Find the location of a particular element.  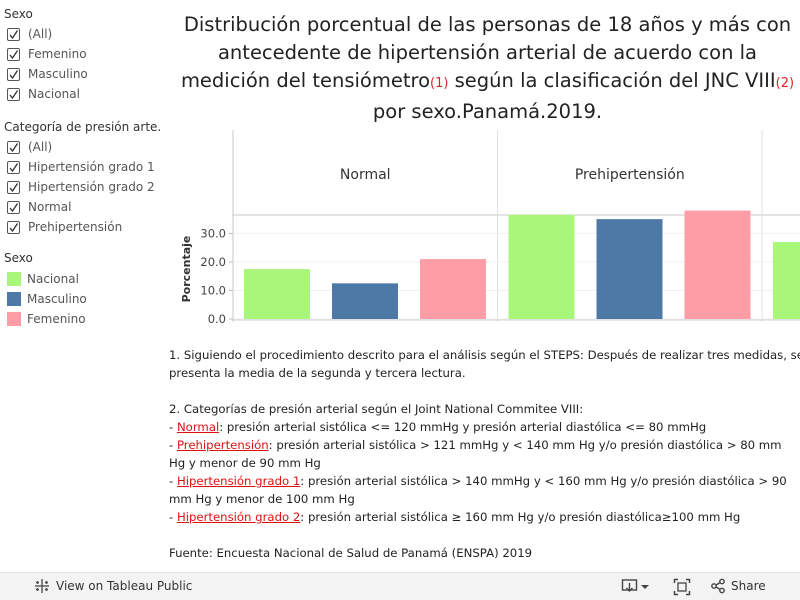

sexo-option-label: Masculino is located at coordinates (58, 74).